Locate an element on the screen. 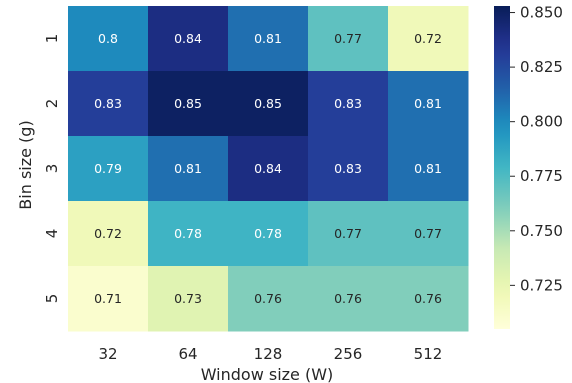 This screenshot has width=572, height=383. y-tick-label: 2 is located at coordinates (52, 104).